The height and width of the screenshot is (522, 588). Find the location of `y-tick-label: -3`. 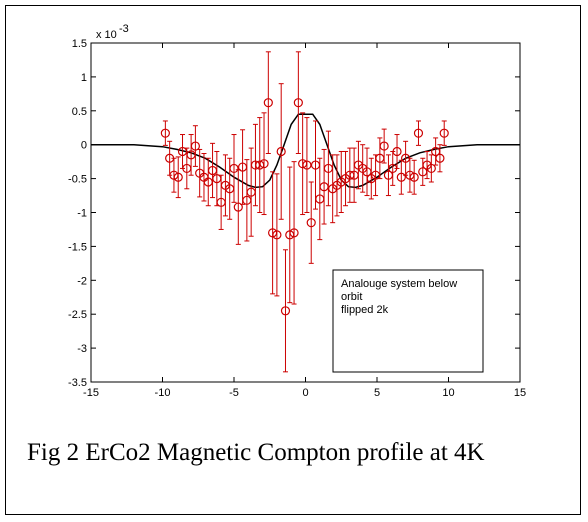

y-tick-label: -3 is located at coordinates (82, 349).